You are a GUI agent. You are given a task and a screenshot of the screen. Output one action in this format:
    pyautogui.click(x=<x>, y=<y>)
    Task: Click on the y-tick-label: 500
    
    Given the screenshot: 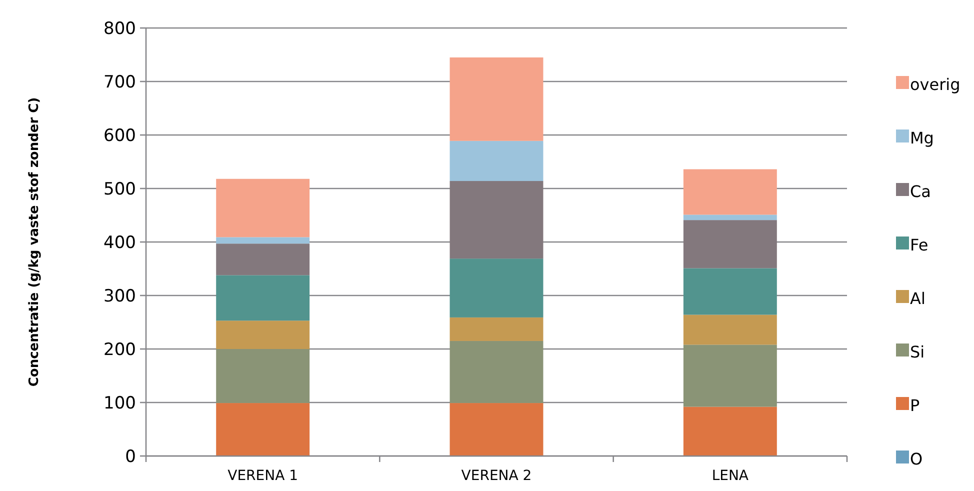 What is the action you would take?
    pyautogui.click(x=120, y=189)
    